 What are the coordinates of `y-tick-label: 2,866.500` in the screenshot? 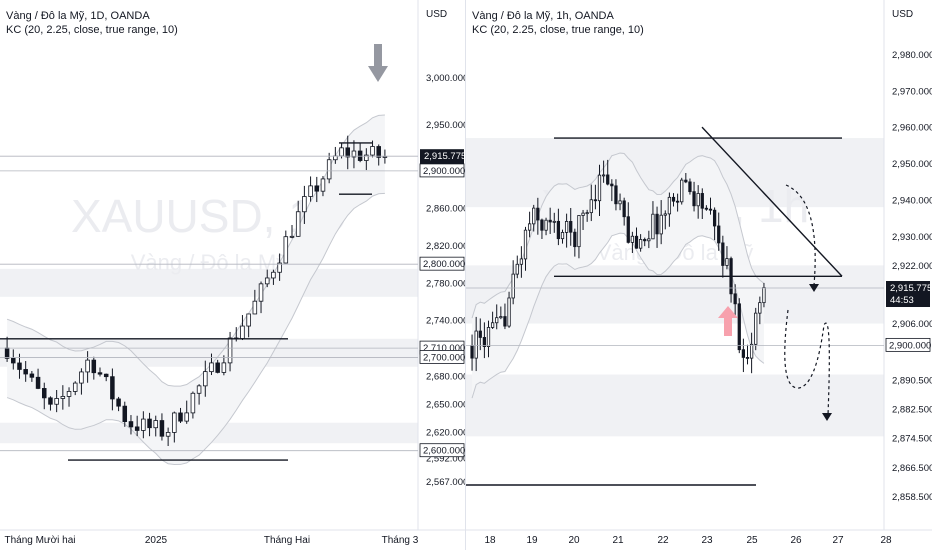 It's located at (912, 468).